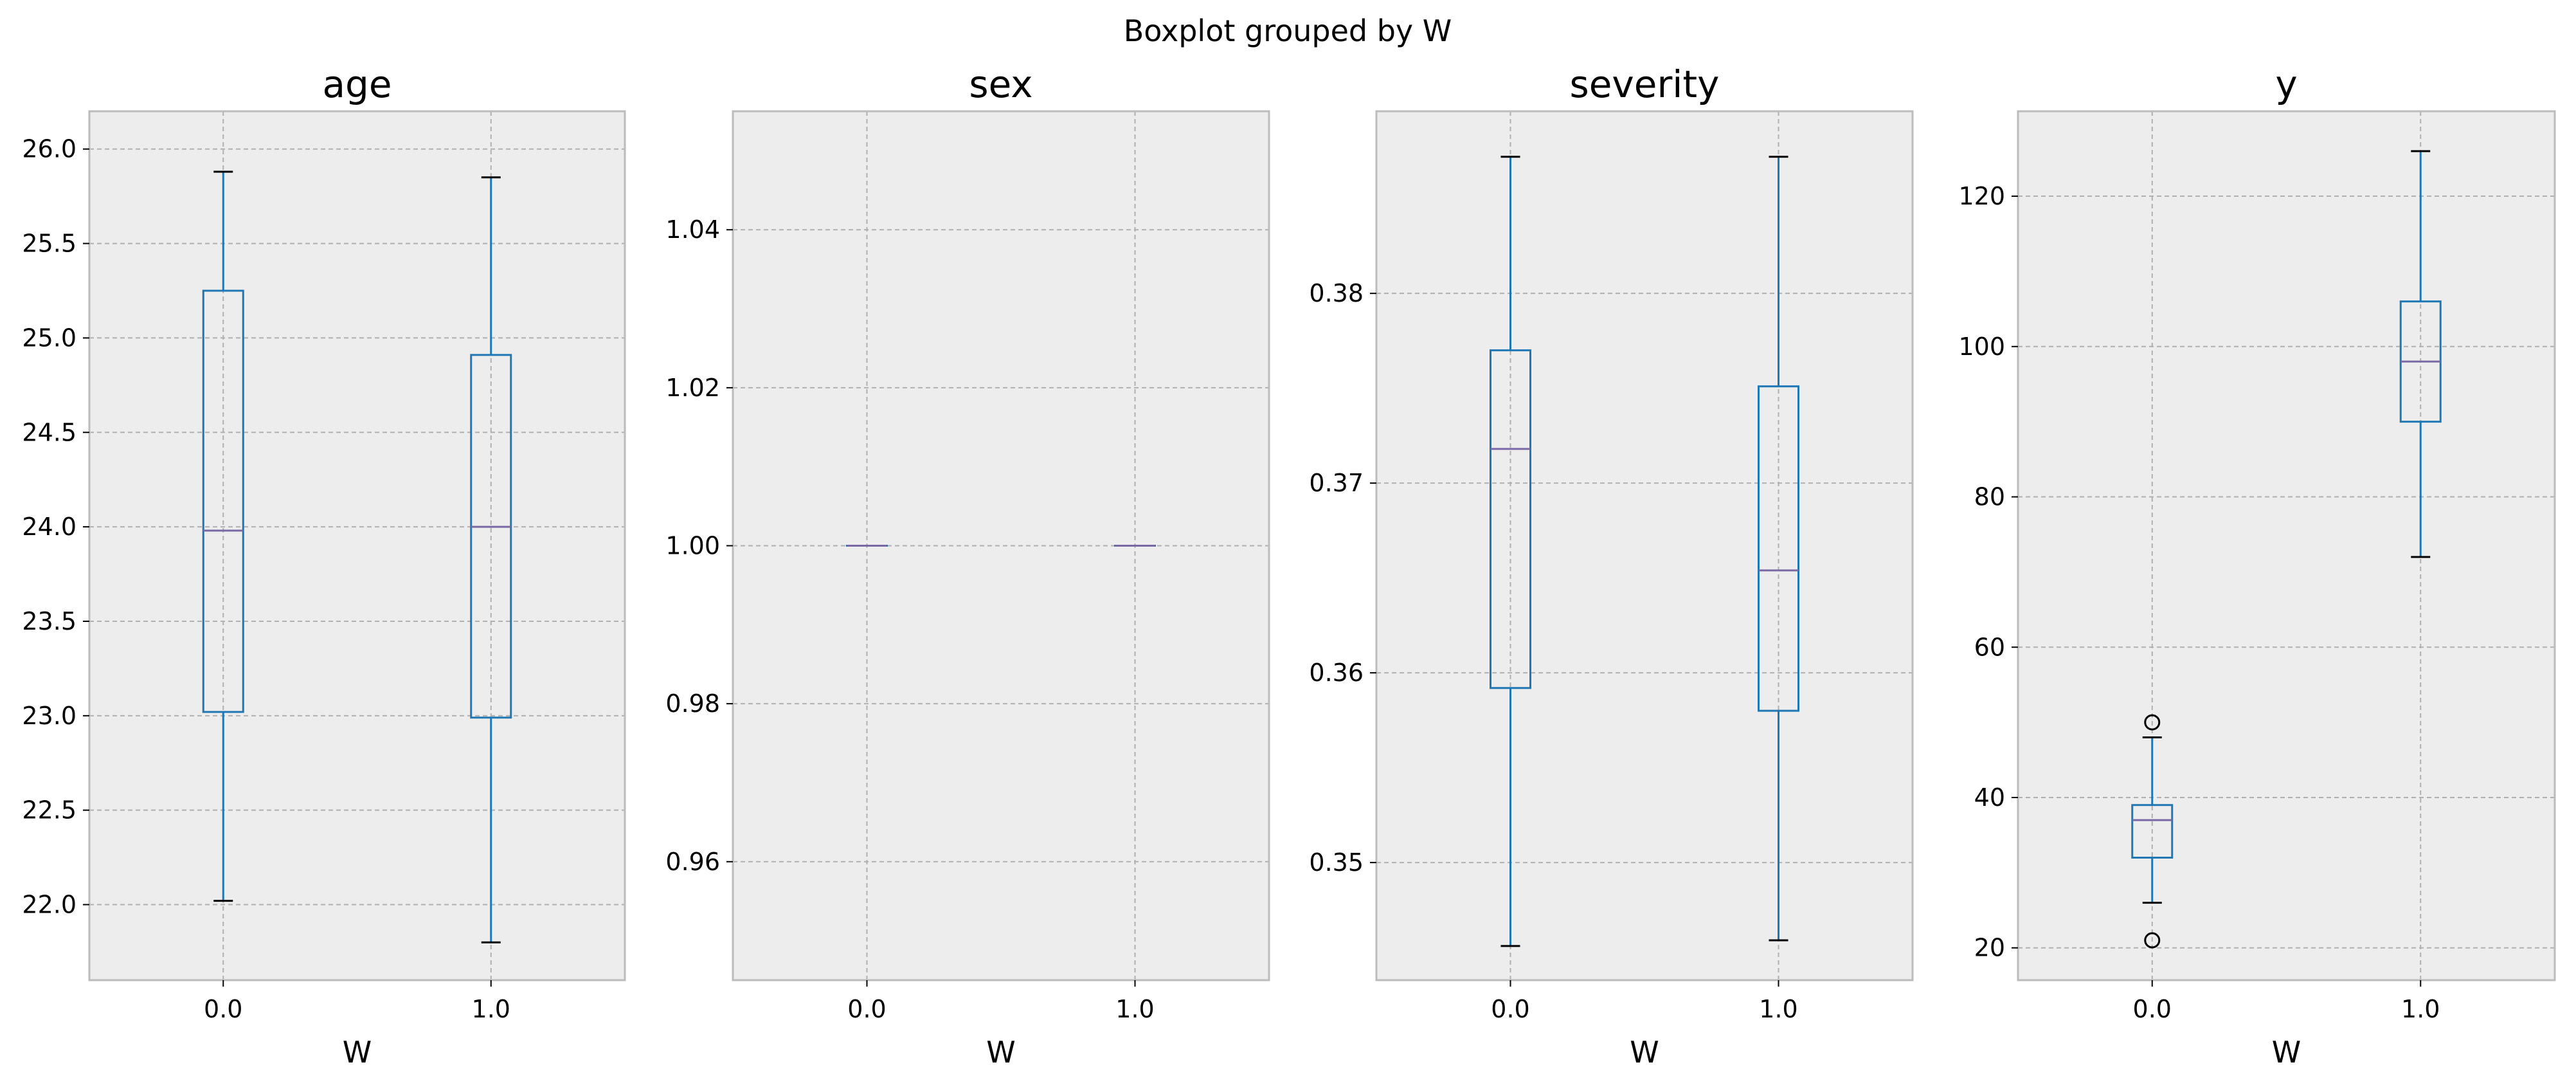 The width and height of the screenshot is (2576, 1076). Describe the element at coordinates (1989, 948) in the screenshot. I see `y-tick-label: 20` at that location.